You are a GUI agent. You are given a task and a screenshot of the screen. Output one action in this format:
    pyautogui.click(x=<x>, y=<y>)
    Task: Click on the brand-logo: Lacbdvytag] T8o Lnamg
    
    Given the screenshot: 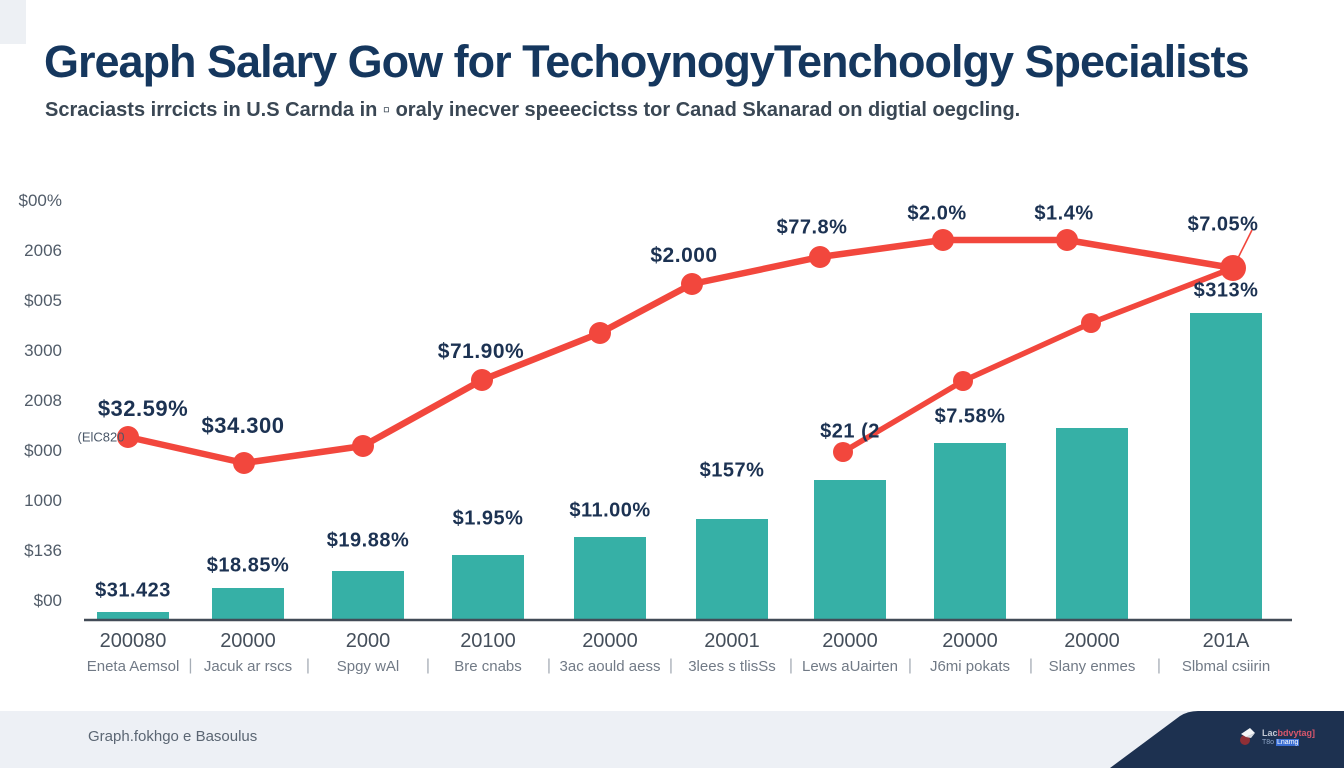 What is the action you would take?
    pyautogui.click(x=1276, y=737)
    